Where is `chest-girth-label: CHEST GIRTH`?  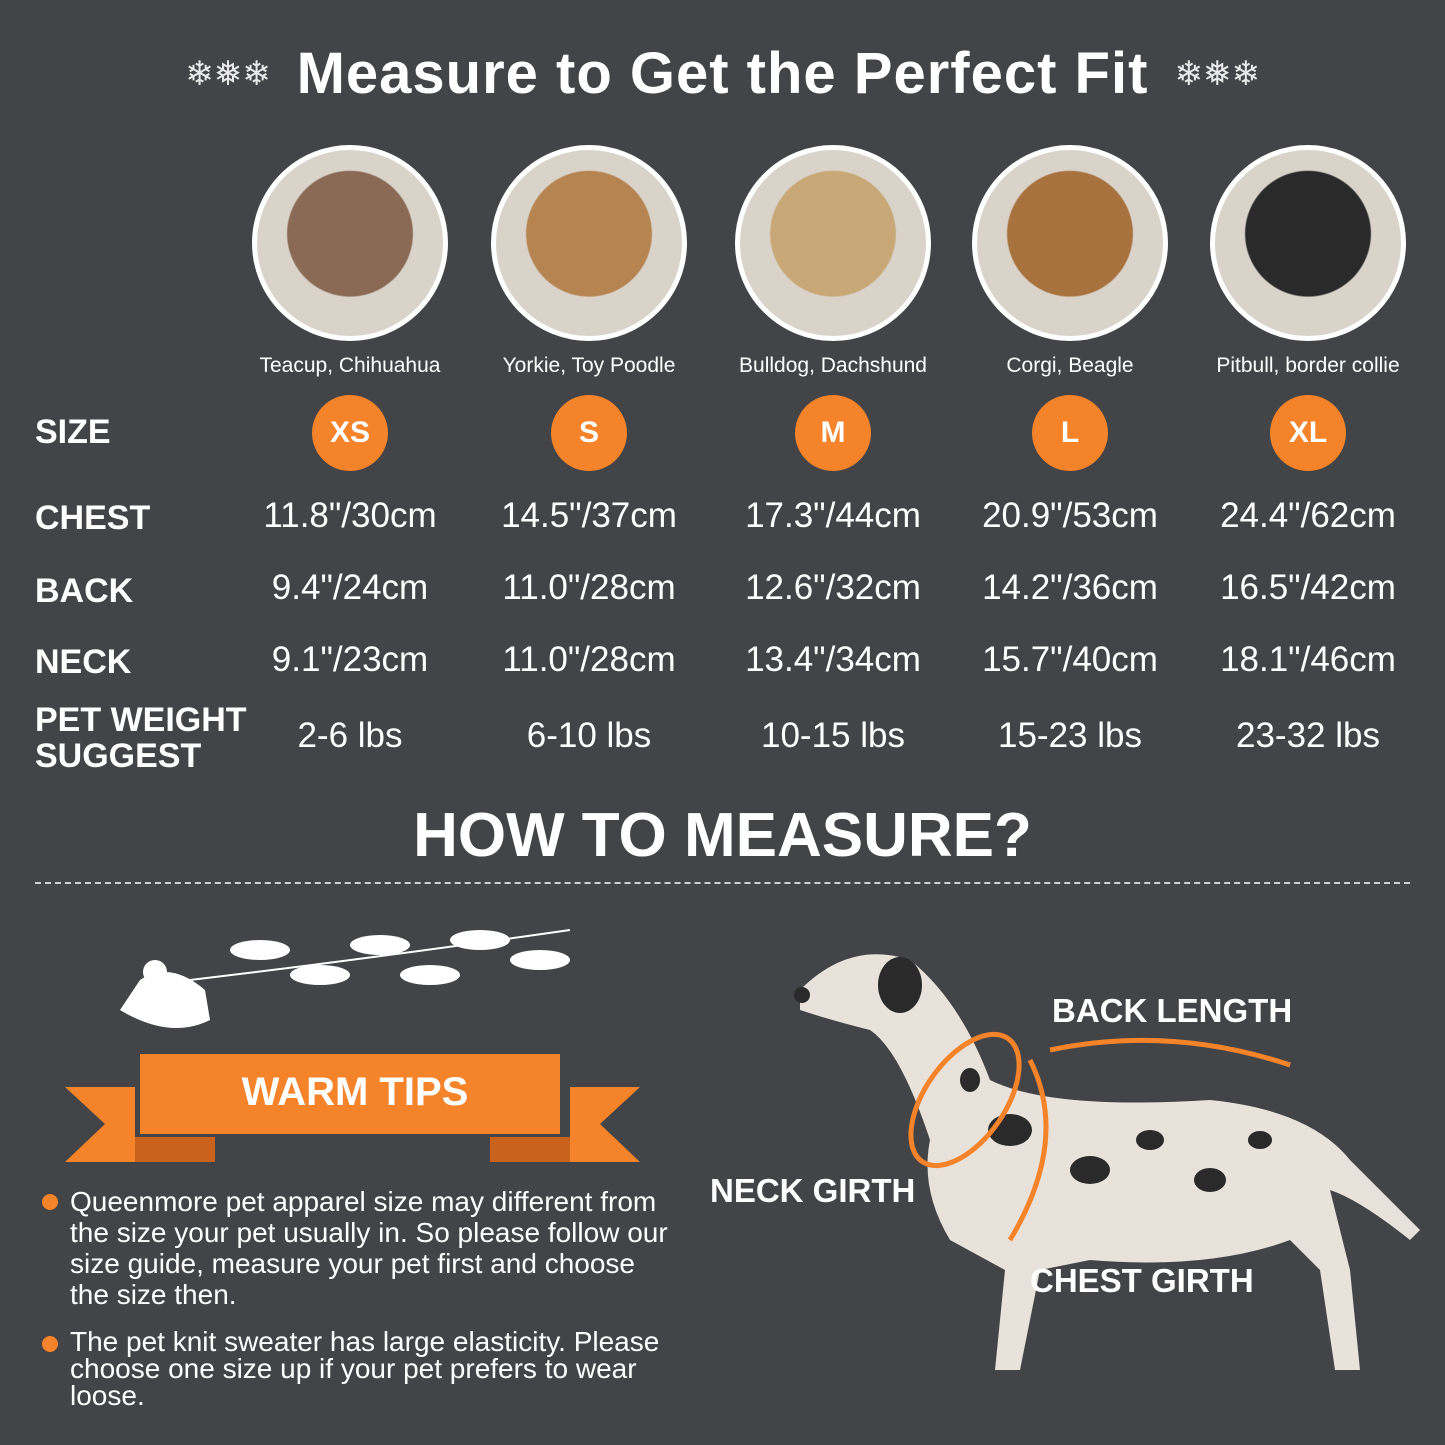 chest-girth-label: CHEST GIRTH is located at coordinates (1142, 1280).